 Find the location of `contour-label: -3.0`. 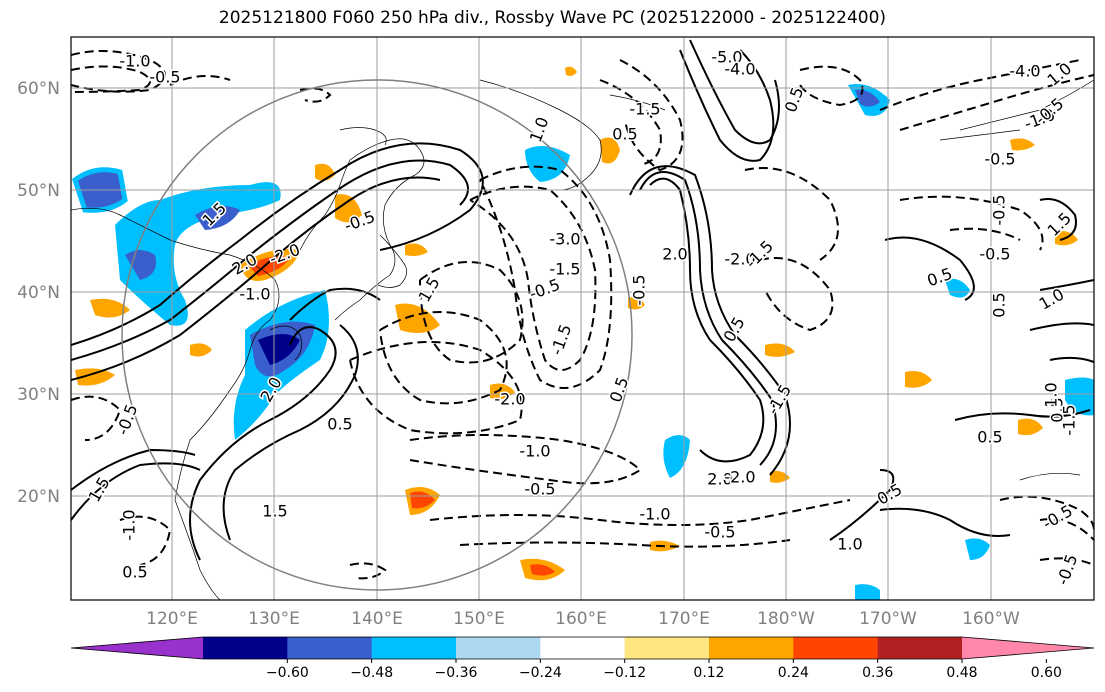

contour-label: -3.0 is located at coordinates (564, 239).